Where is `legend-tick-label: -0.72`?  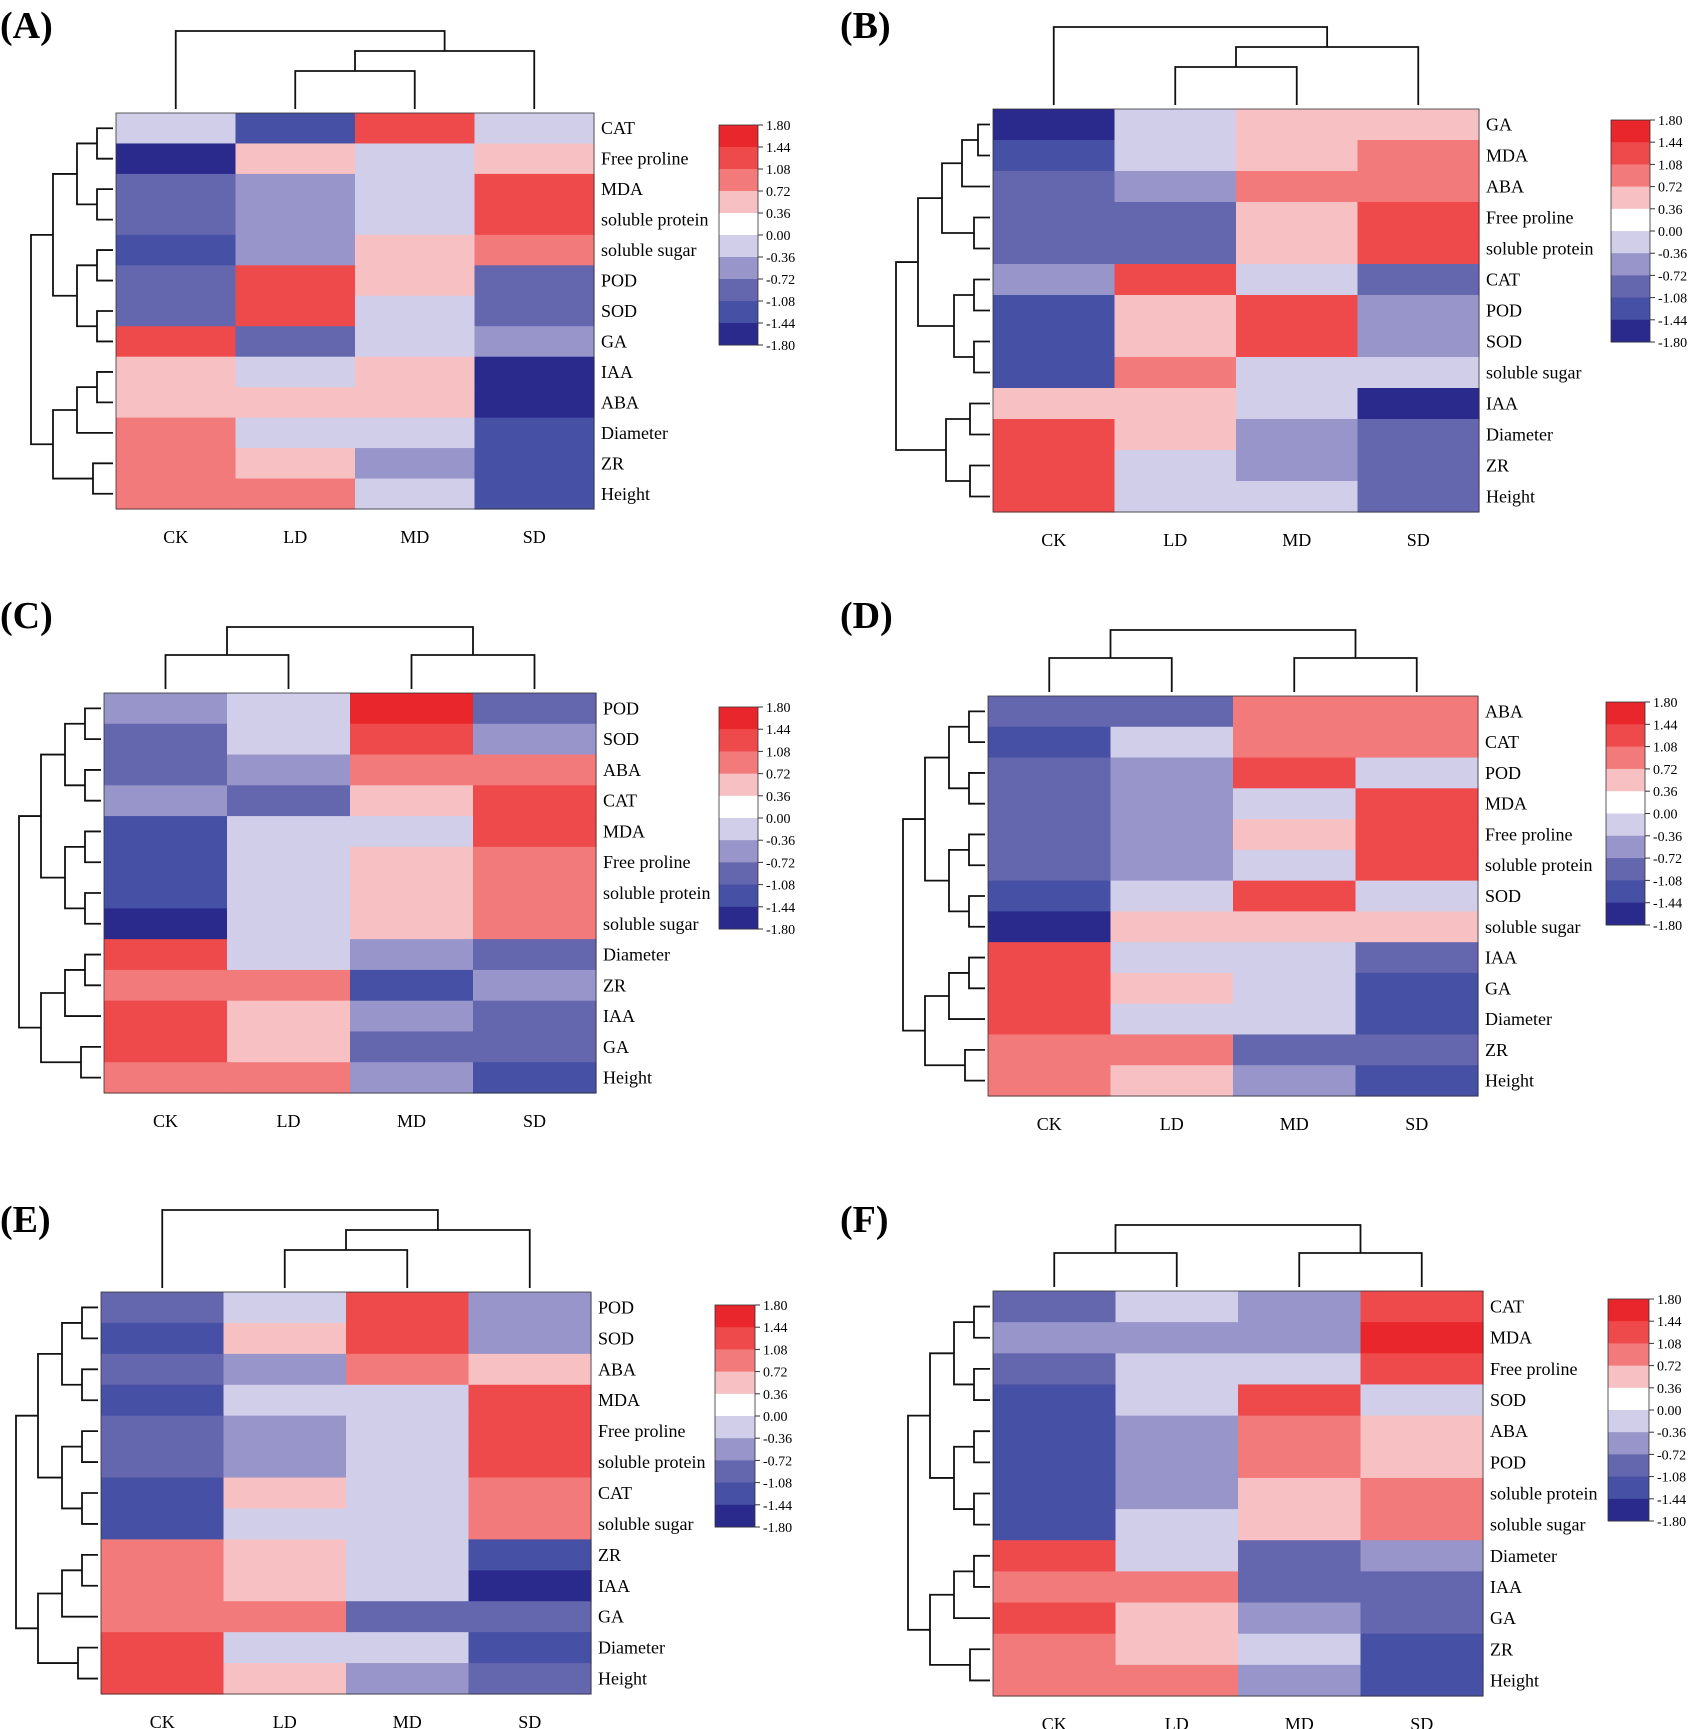
legend-tick-label: -0.72 is located at coordinates (780, 863).